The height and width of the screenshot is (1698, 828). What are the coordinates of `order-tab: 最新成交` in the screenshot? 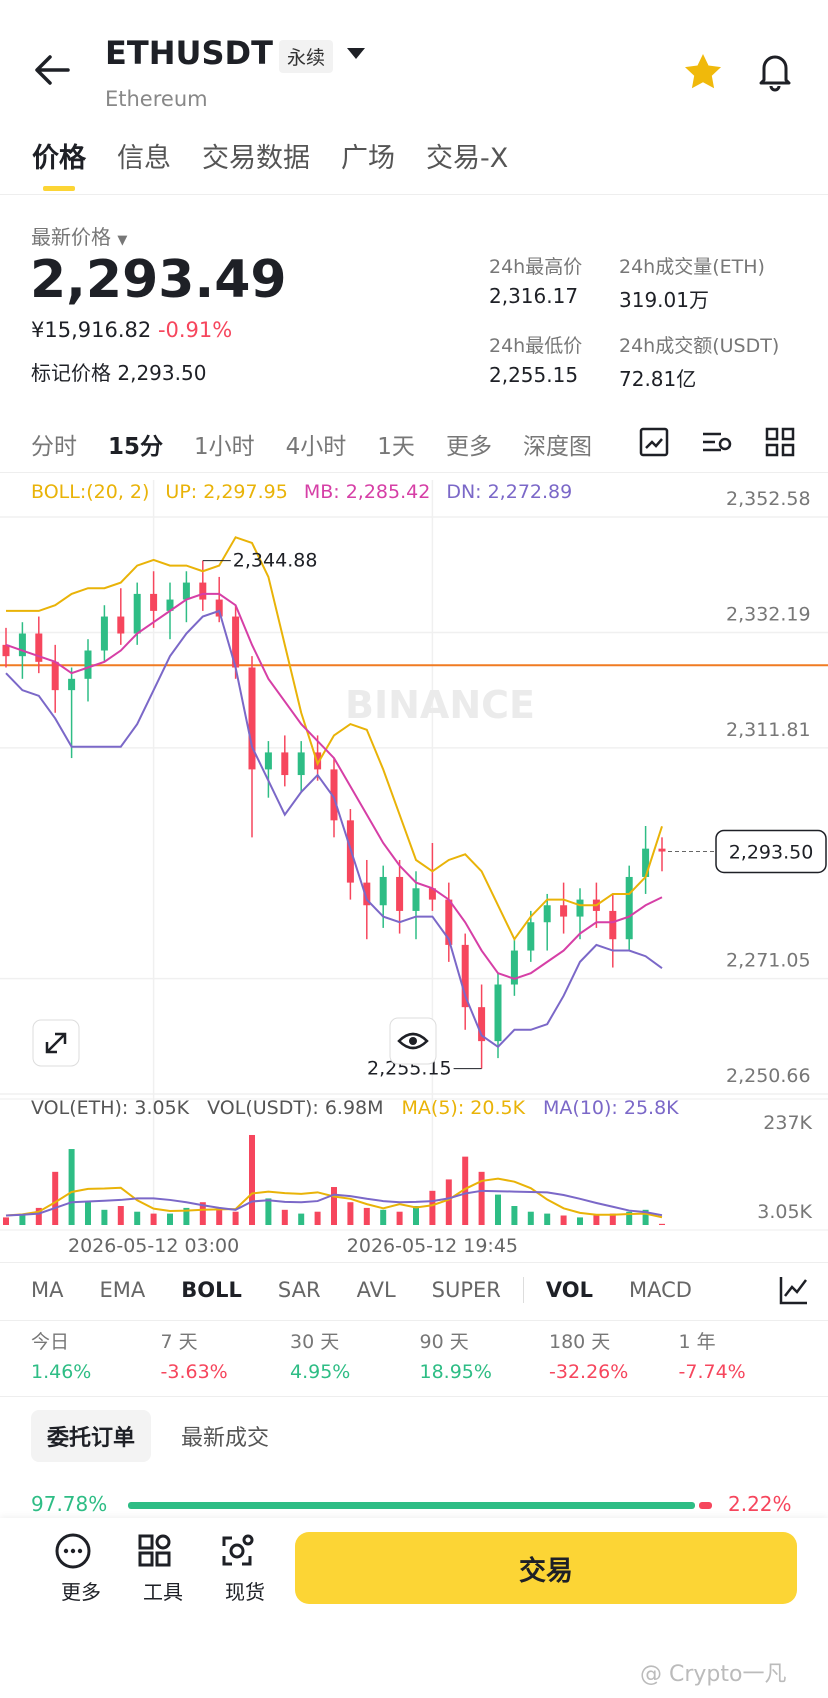 It's located at (225, 1438).